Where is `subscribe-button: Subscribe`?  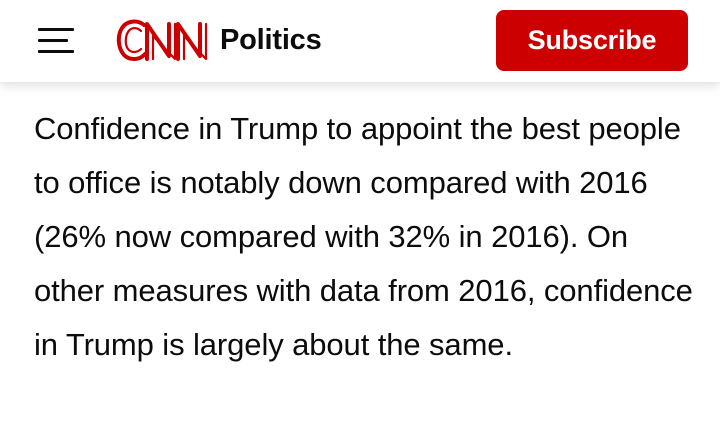
subscribe-button: Subscribe is located at coordinates (592, 40).